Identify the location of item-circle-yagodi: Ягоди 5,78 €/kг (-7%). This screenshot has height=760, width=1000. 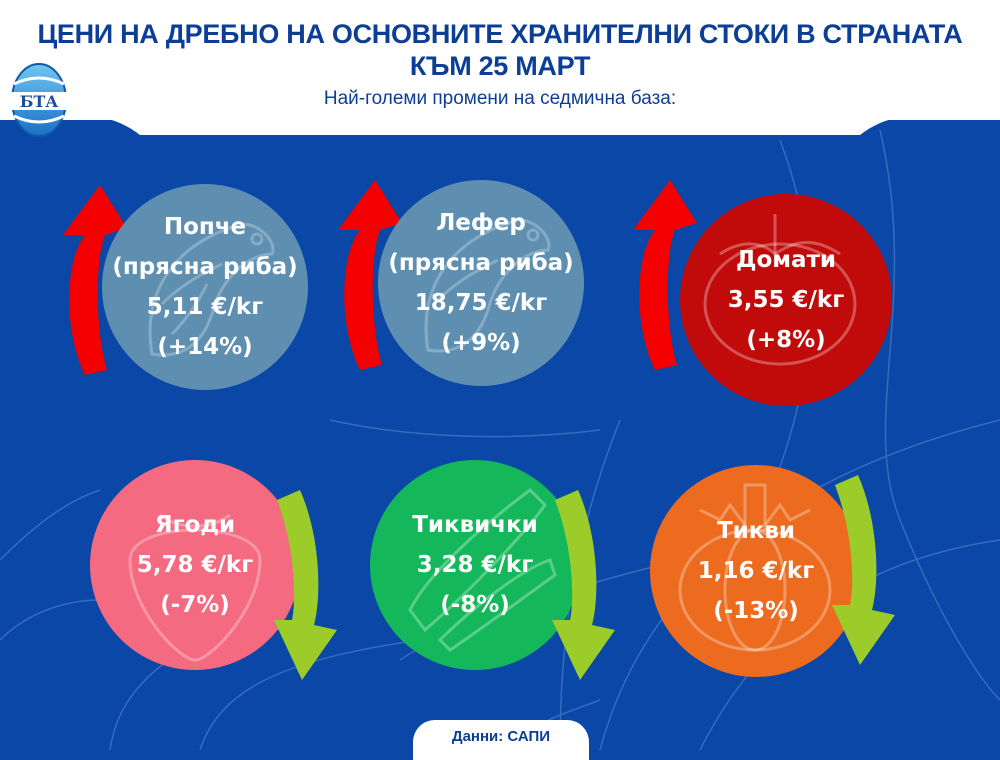
(195, 565).